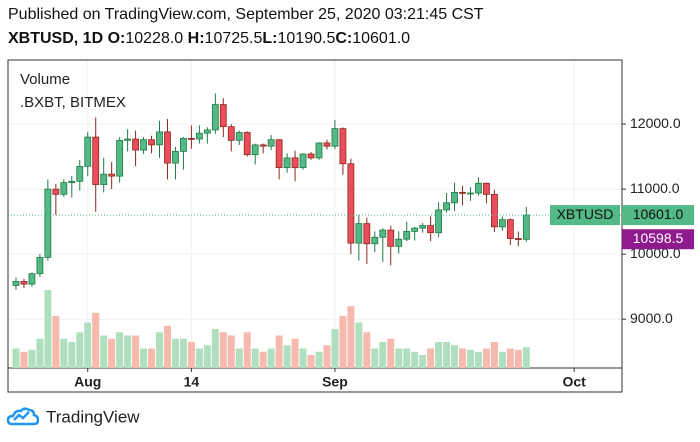 This screenshot has height=442, width=700. I want to click on price-tag-text: 10601.0, so click(658, 214).